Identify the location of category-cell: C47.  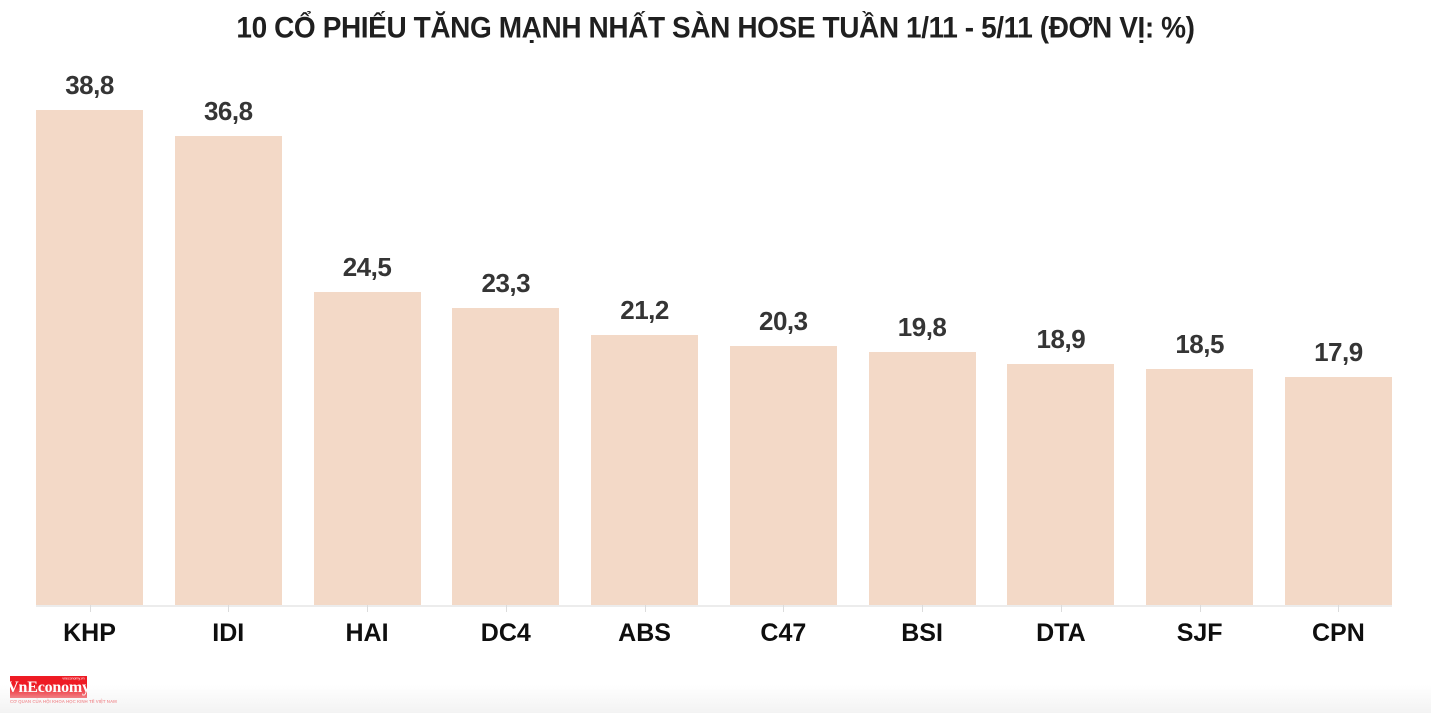
(783, 626).